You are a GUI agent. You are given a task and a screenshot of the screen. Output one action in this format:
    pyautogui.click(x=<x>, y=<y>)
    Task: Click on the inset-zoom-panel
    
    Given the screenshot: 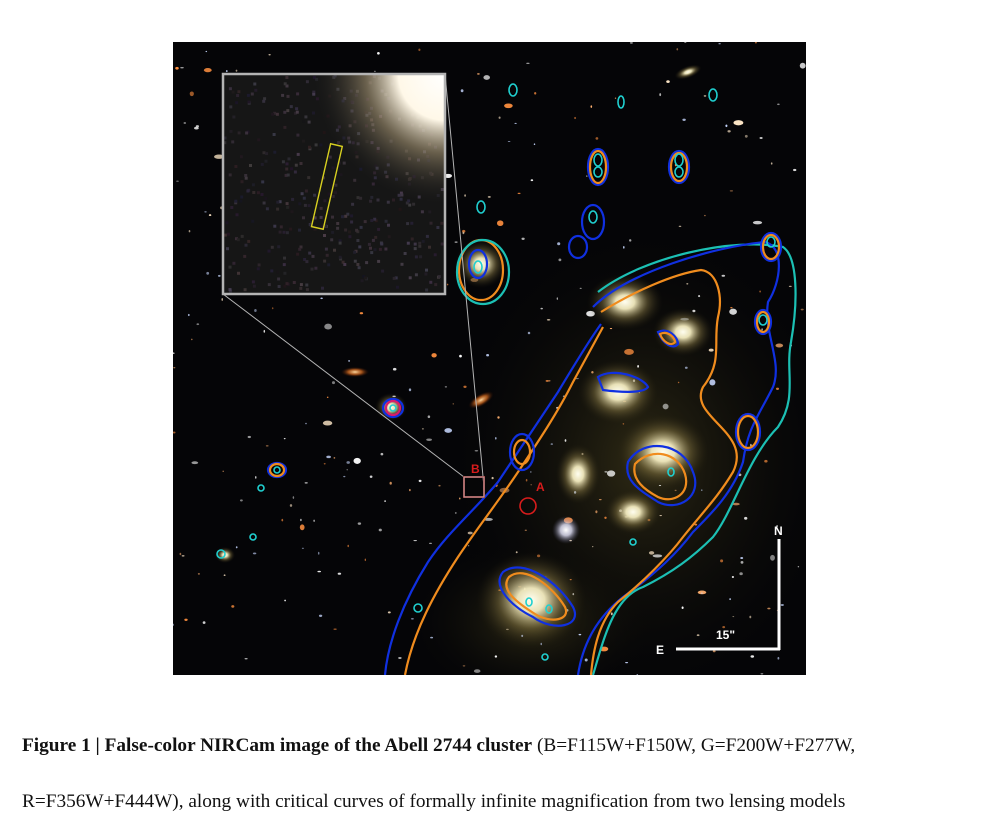 What is the action you would take?
    pyautogui.click(x=334, y=184)
    